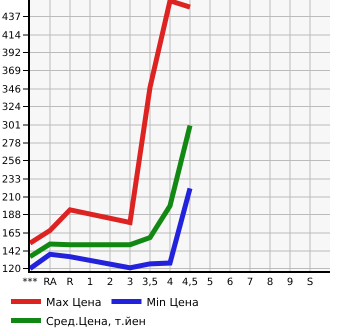 The image size is (345, 335). I want to click on x-tick-label: 2, so click(110, 282).